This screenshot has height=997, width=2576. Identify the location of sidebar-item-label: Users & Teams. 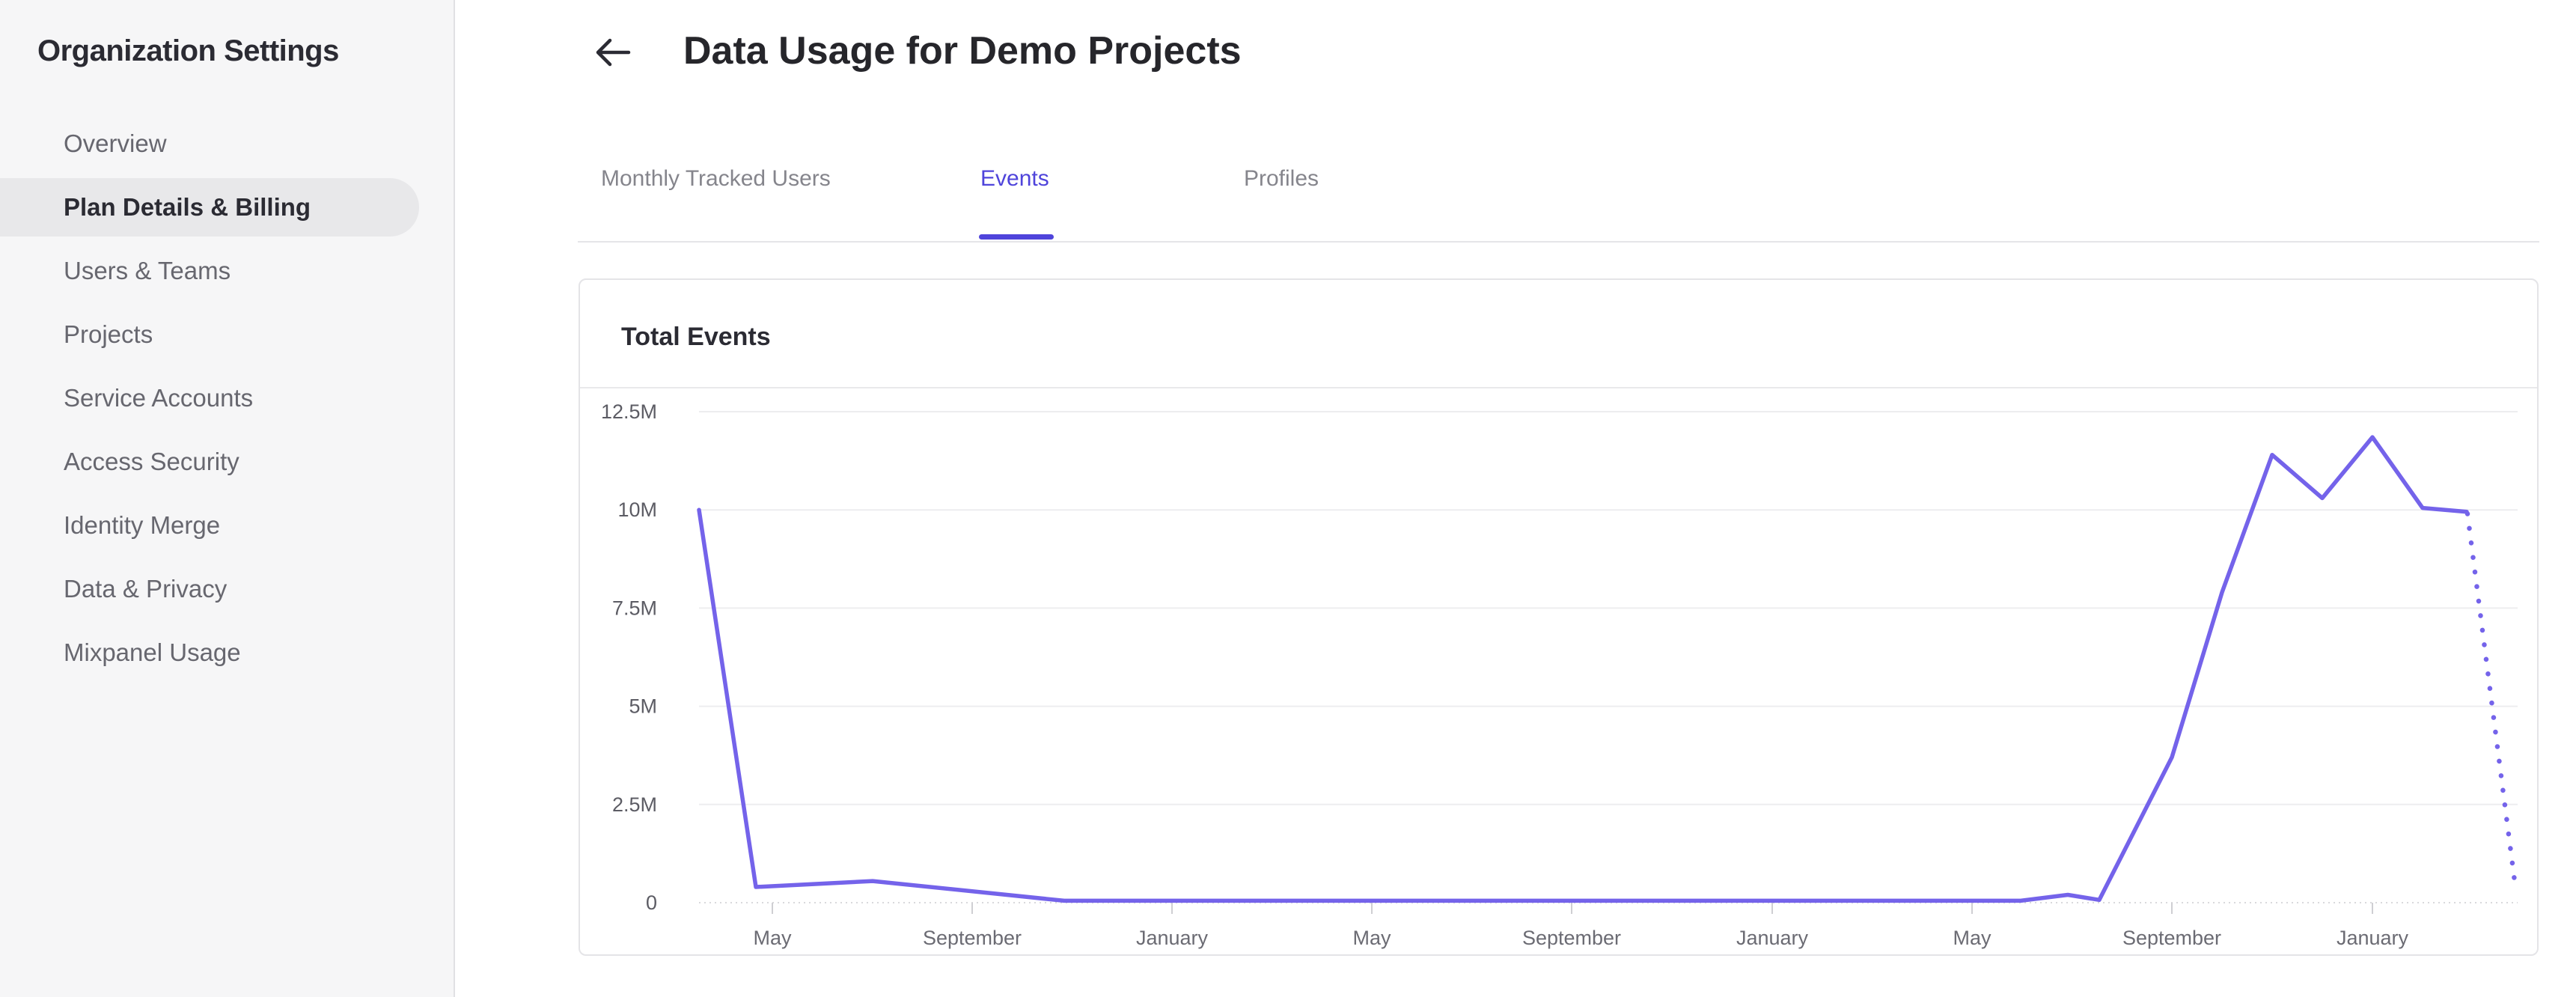
(147, 270).